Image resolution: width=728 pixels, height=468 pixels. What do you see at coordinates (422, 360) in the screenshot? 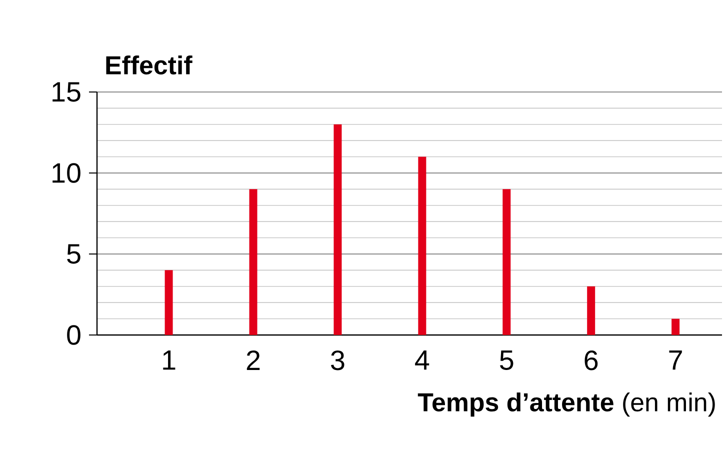
I see `x-tick-label: 4` at bounding box center [422, 360].